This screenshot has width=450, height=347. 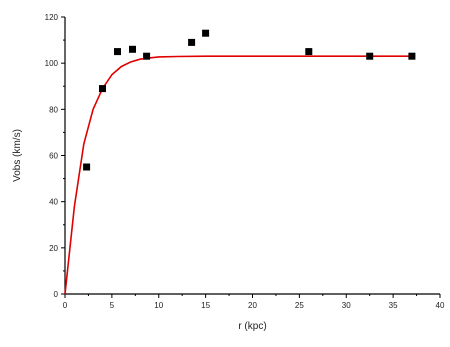 I want to click on x-tick-label: 40, so click(x=440, y=305).